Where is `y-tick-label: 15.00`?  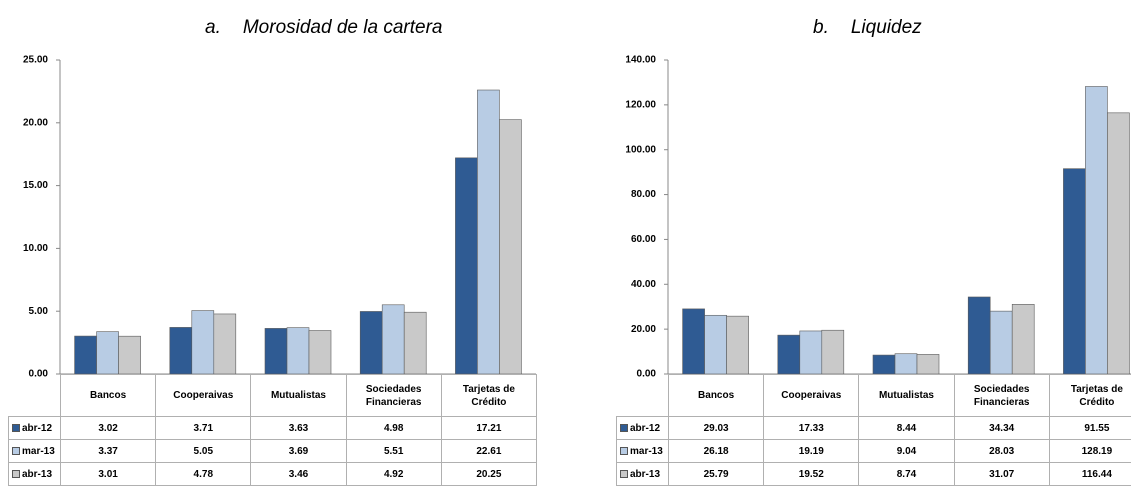 y-tick-label: 15.00 is located at coordinates (35, 185).